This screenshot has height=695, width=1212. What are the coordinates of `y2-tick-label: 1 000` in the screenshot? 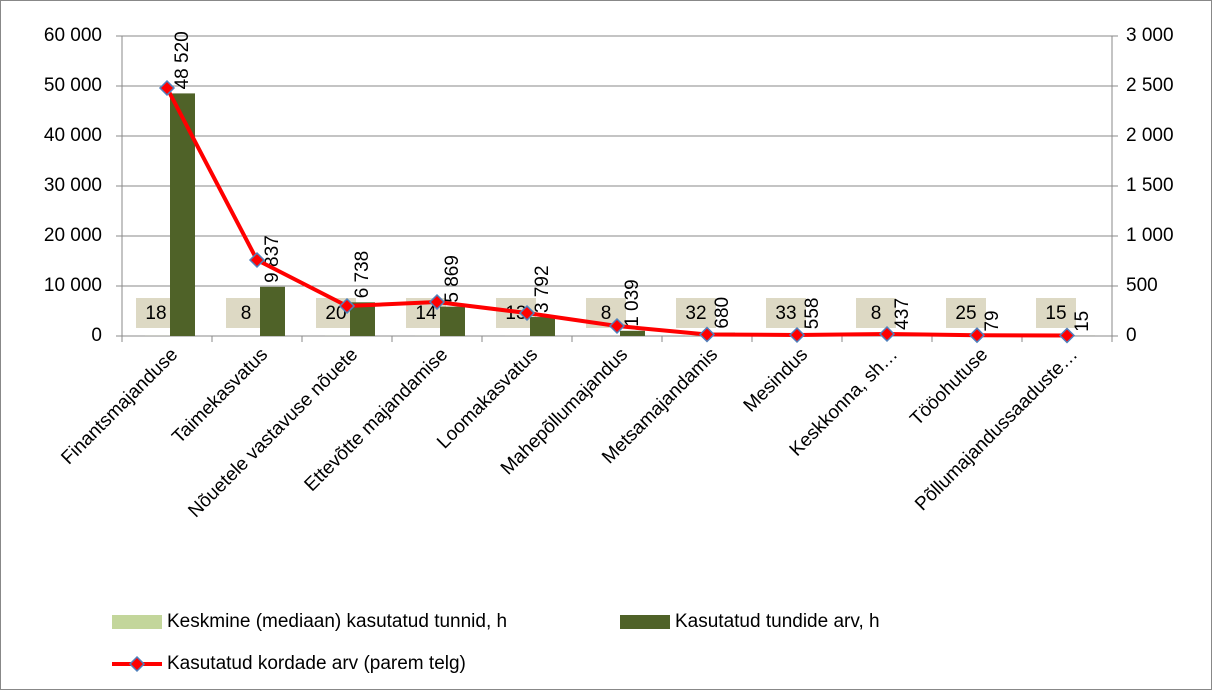 It's located at (1150, 235).